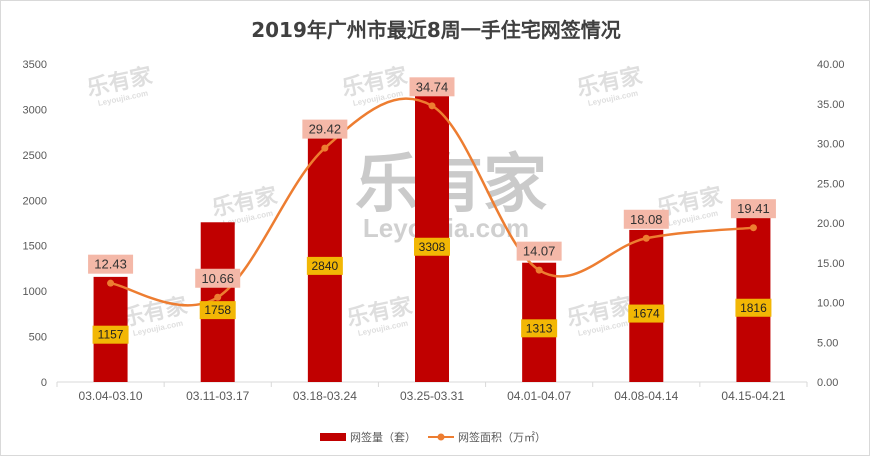  What do you see at coordinates (433, 437) in the screenshot?
I see `legend: 网签量（套） 网签面积（万㎡）` at bounding box center [433, 437].